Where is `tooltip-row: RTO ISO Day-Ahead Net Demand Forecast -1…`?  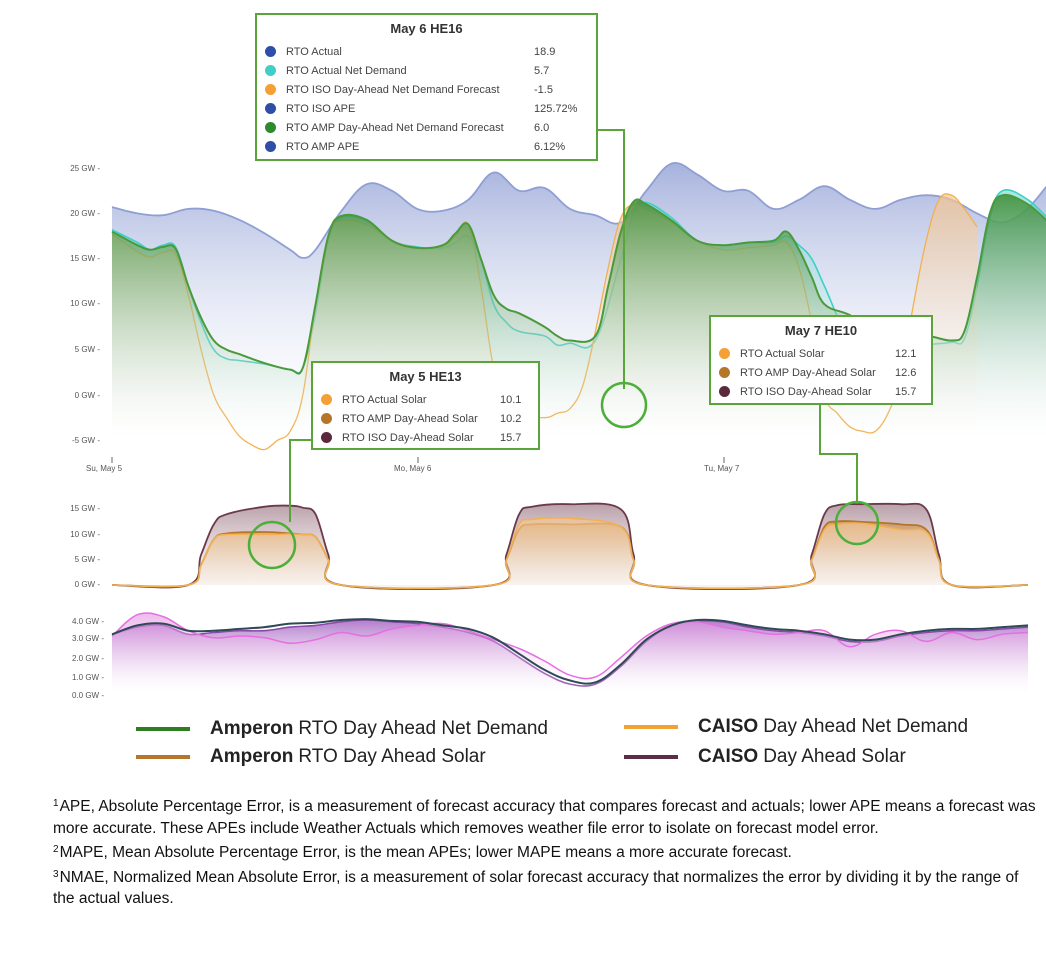 tooltip-row: RTO ISO Day-Ahead Net Demand Forecast -1… is located at coordinates (426, 89).